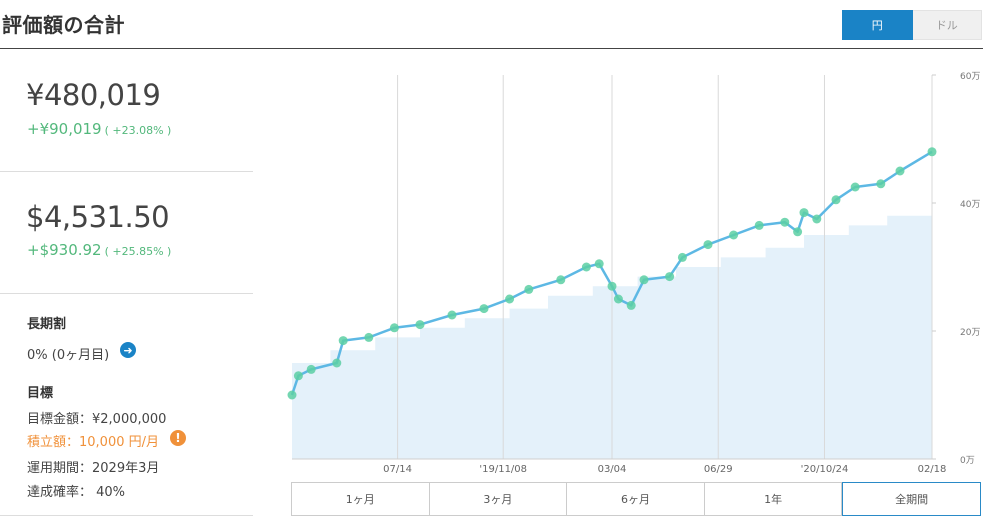 The image size is (998, 530). What do you see at coordinates (138, 130) in the screenshot?
I see `gain-yen-percent: ( +23.08% )` at bounding box center [138, 130].